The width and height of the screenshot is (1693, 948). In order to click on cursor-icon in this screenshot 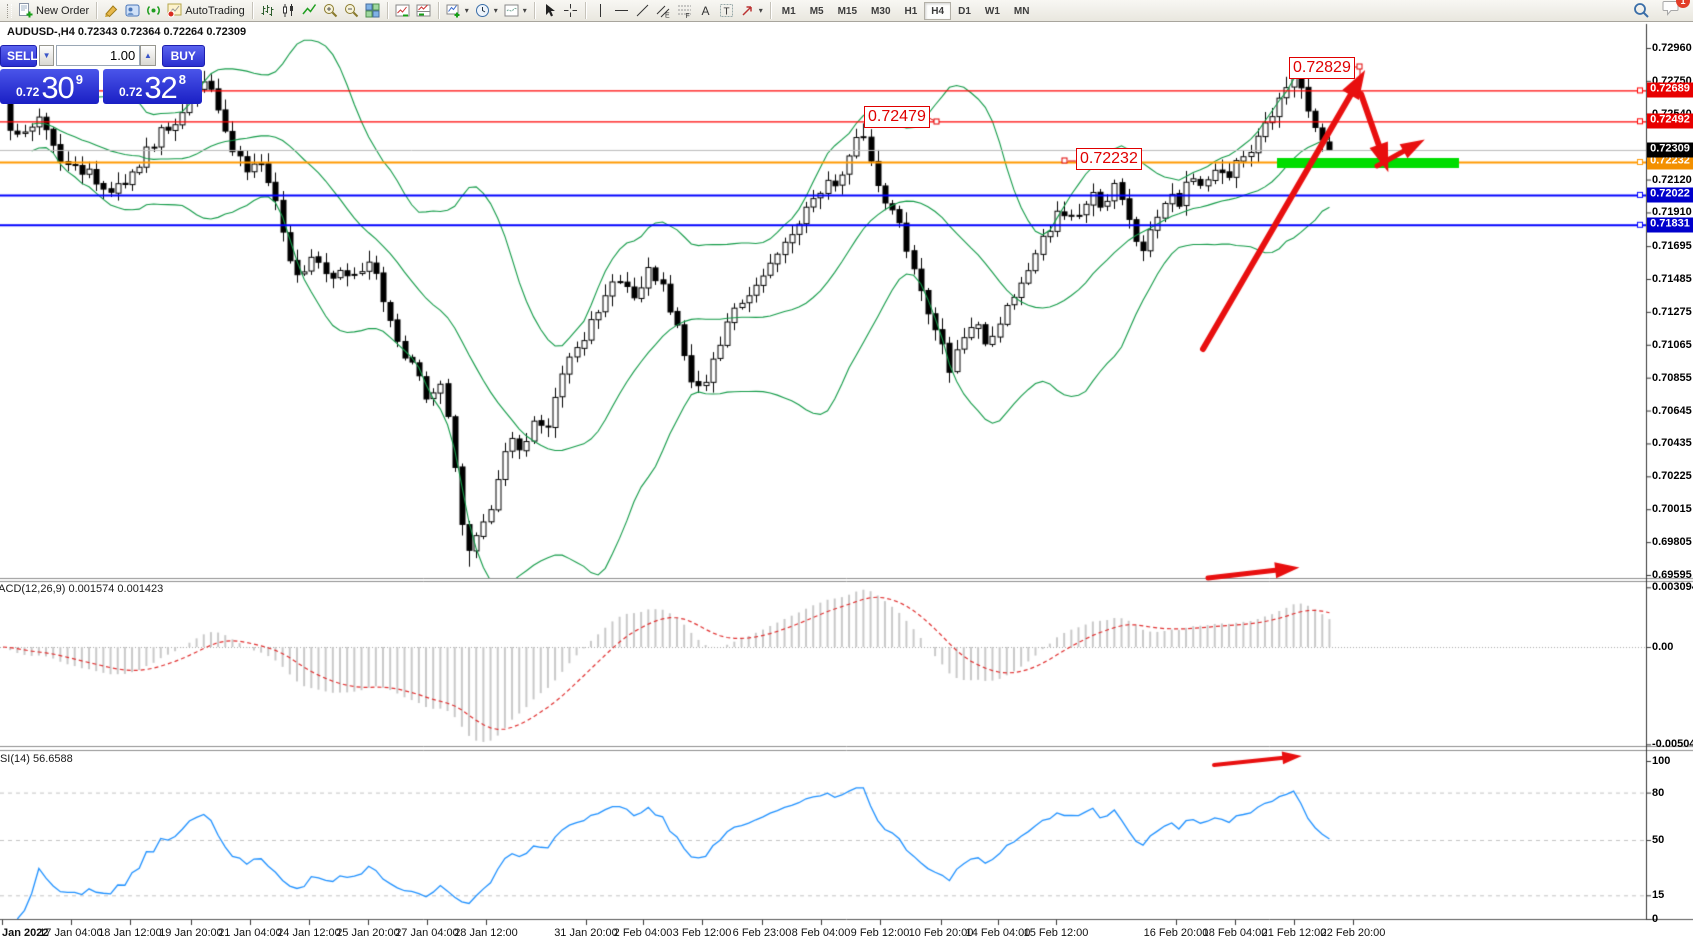, I will do `click(550, 10)`.